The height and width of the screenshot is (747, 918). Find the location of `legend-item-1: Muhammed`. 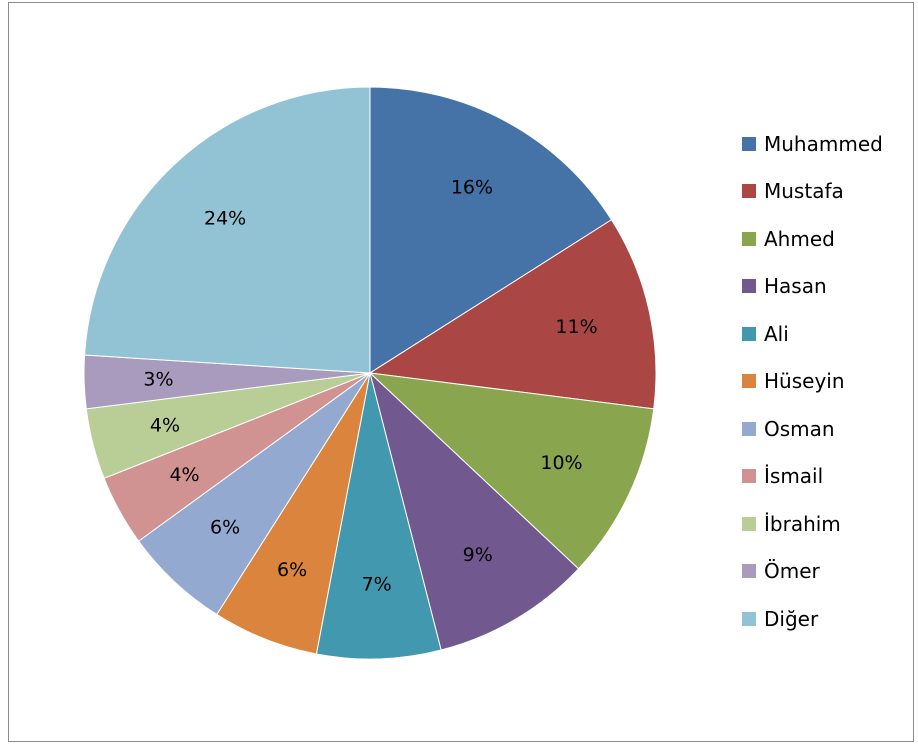

legend-item-1: Muhammed is located at coordinates (812, 144).